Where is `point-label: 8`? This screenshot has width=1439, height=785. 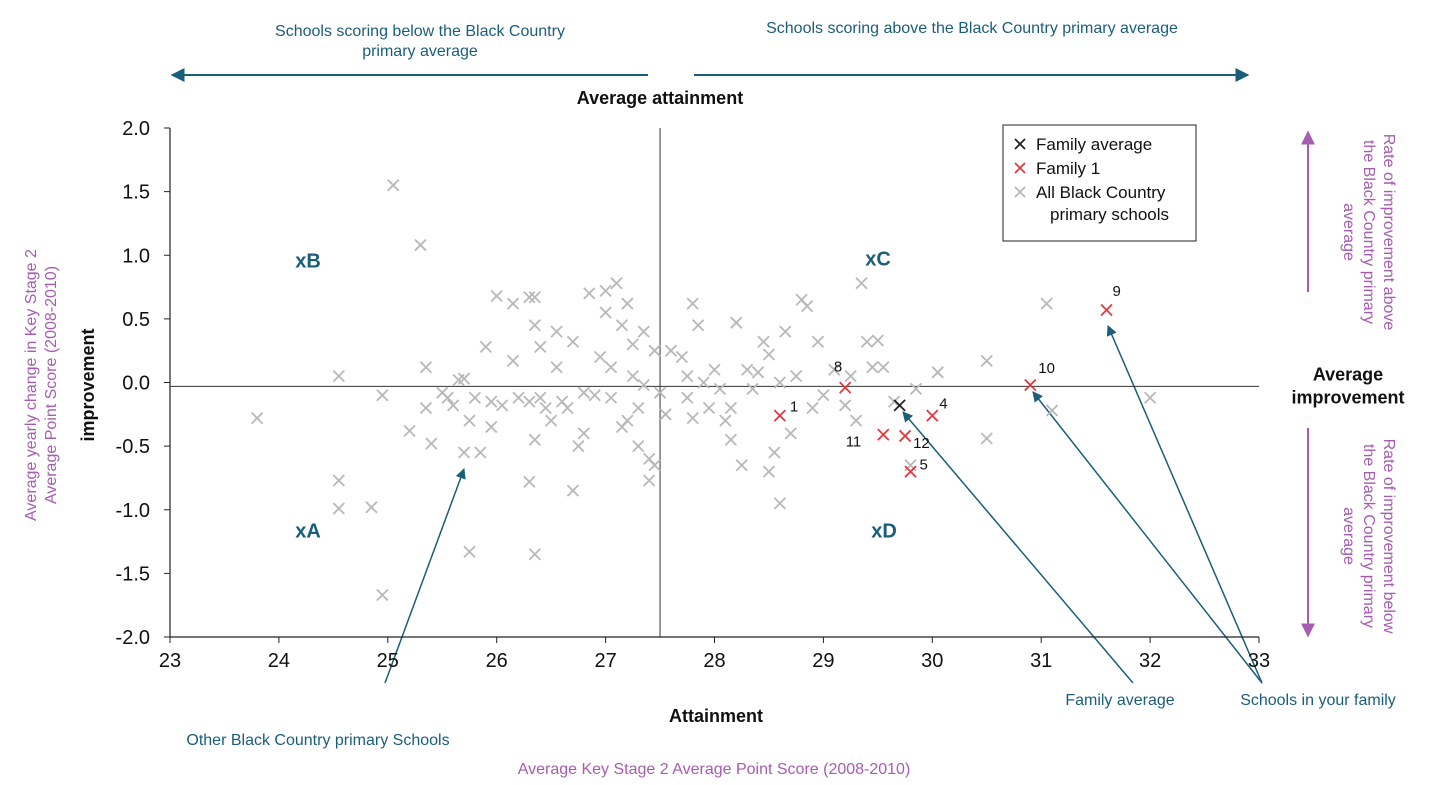 point-label: 8 is located at coordinates (838, 367).